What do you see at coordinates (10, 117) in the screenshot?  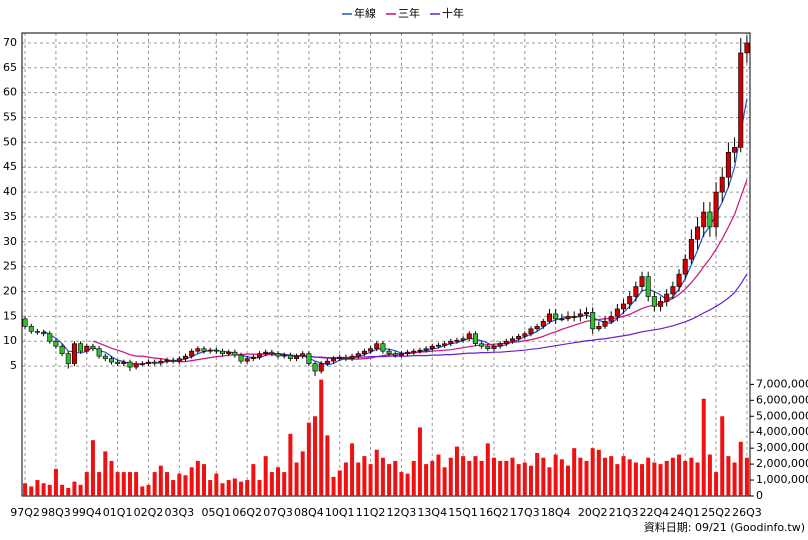 I see `y-tick-label: 55` at bounding box center [10, 117].